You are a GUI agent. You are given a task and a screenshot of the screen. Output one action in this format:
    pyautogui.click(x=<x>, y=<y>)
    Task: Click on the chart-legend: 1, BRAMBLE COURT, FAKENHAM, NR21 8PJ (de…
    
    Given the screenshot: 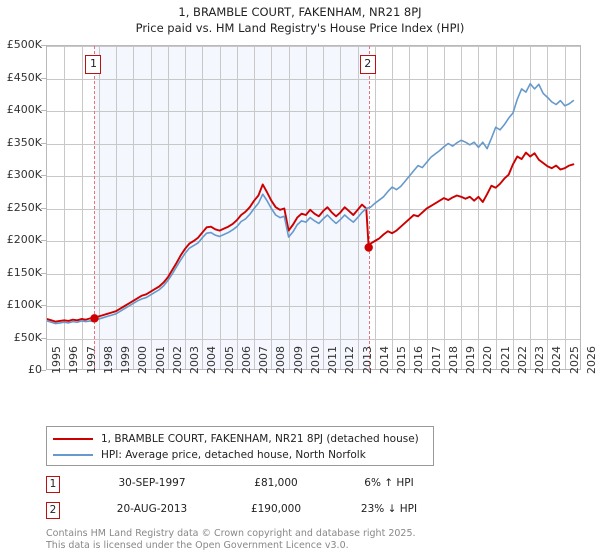 What is the action you would take?
    pyautogui.click(x=240, y=446)
    